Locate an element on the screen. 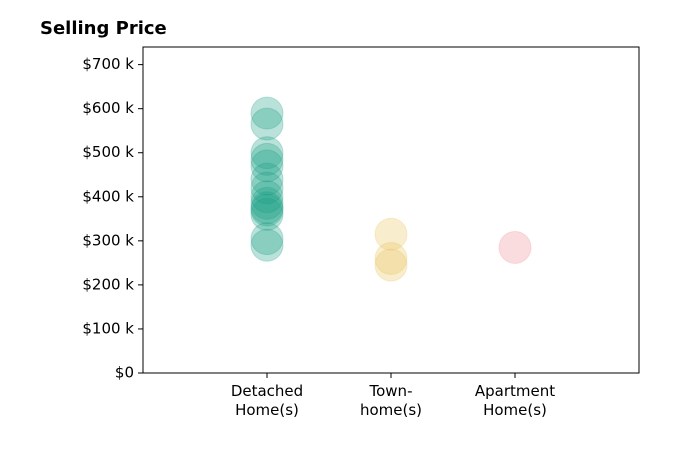 The image size is (679, 462). y-tick-label: $100 k is located at coordinates (108, 328).